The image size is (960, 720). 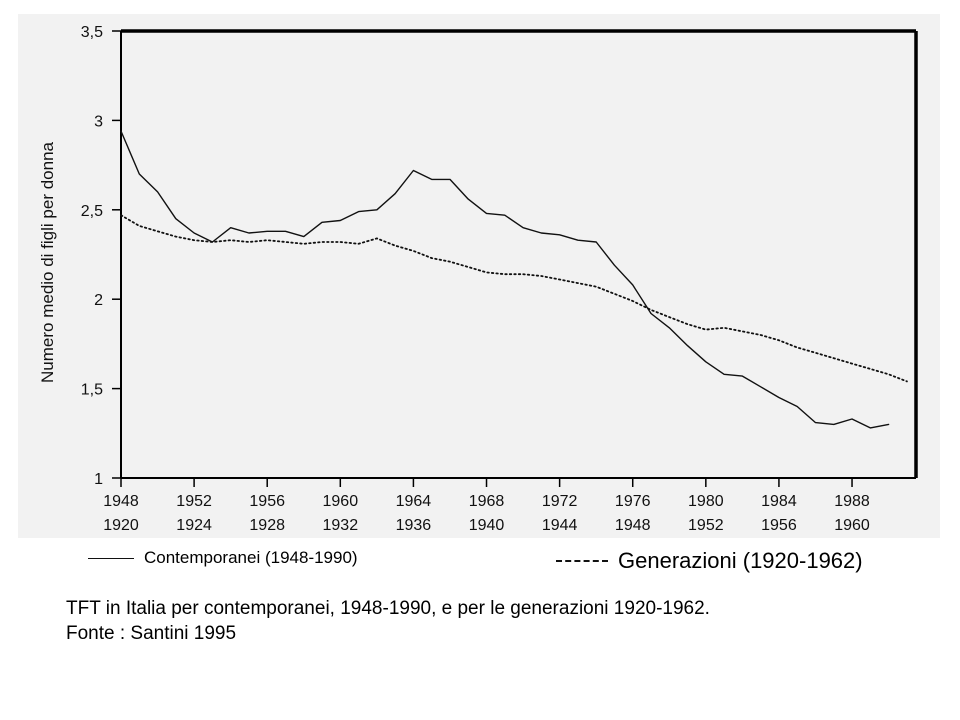 I want to click on x-tick-label-generation: 1944, so click(x=560, y=525).